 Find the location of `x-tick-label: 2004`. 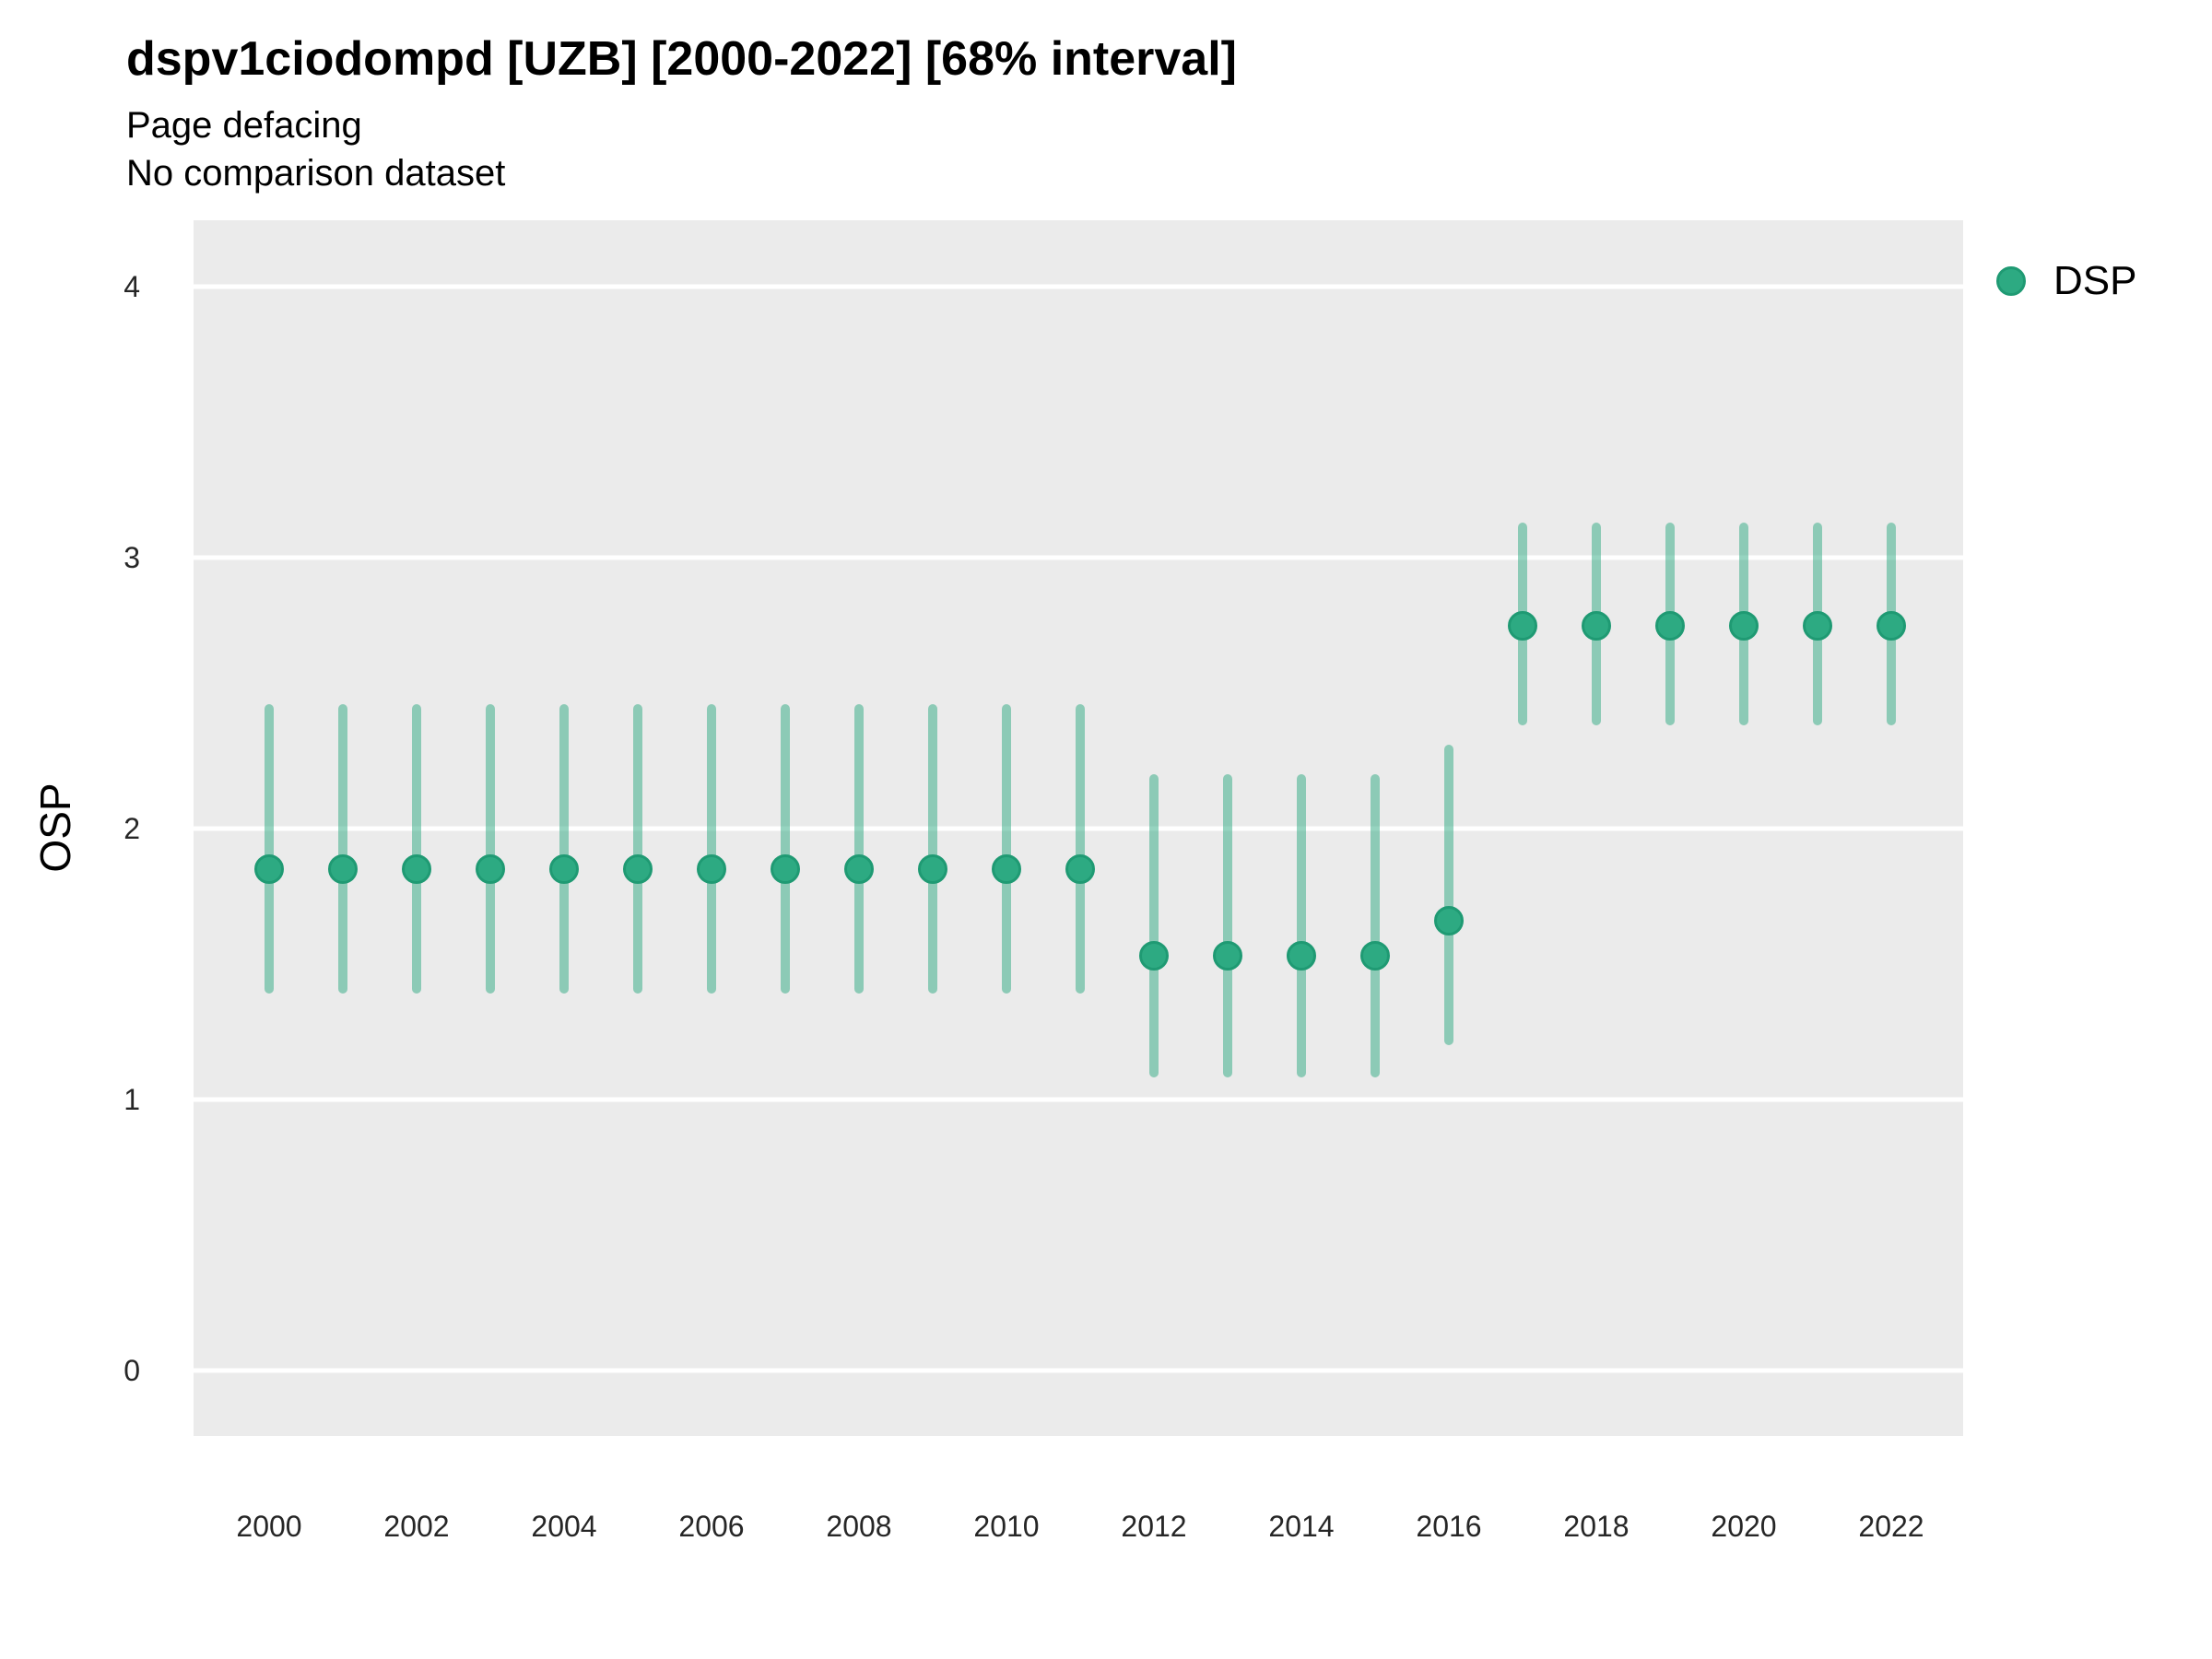

x-tick-label: 2004 is located at coordinates (564, 1526).